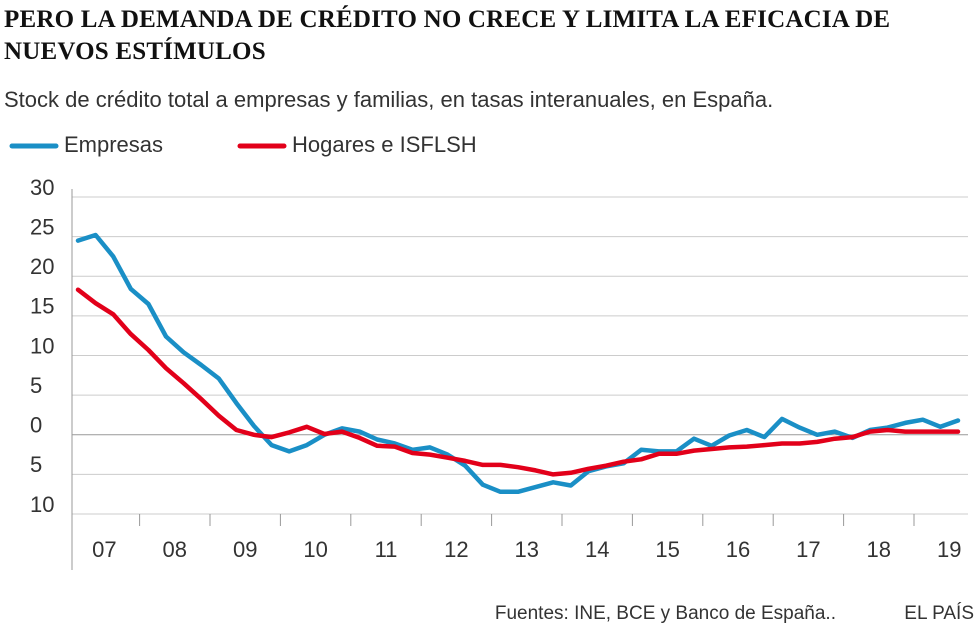 This screenshot has width=980, height=634. I want to click on x-tick-label: 16, so click(738, 549).